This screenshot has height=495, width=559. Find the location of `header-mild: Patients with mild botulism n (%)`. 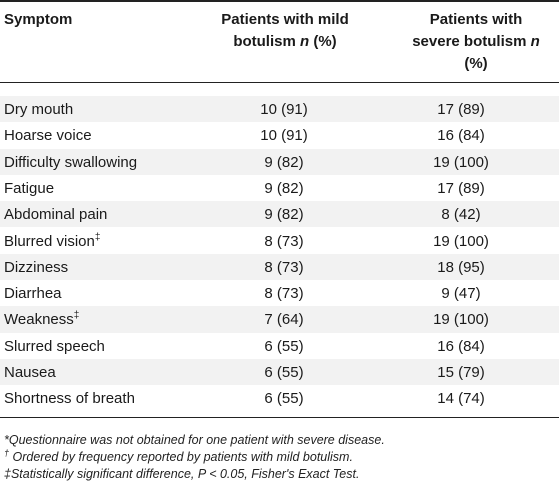

header-mild: Patients with mild botulism n (%) is located at coordinates (285, 30).